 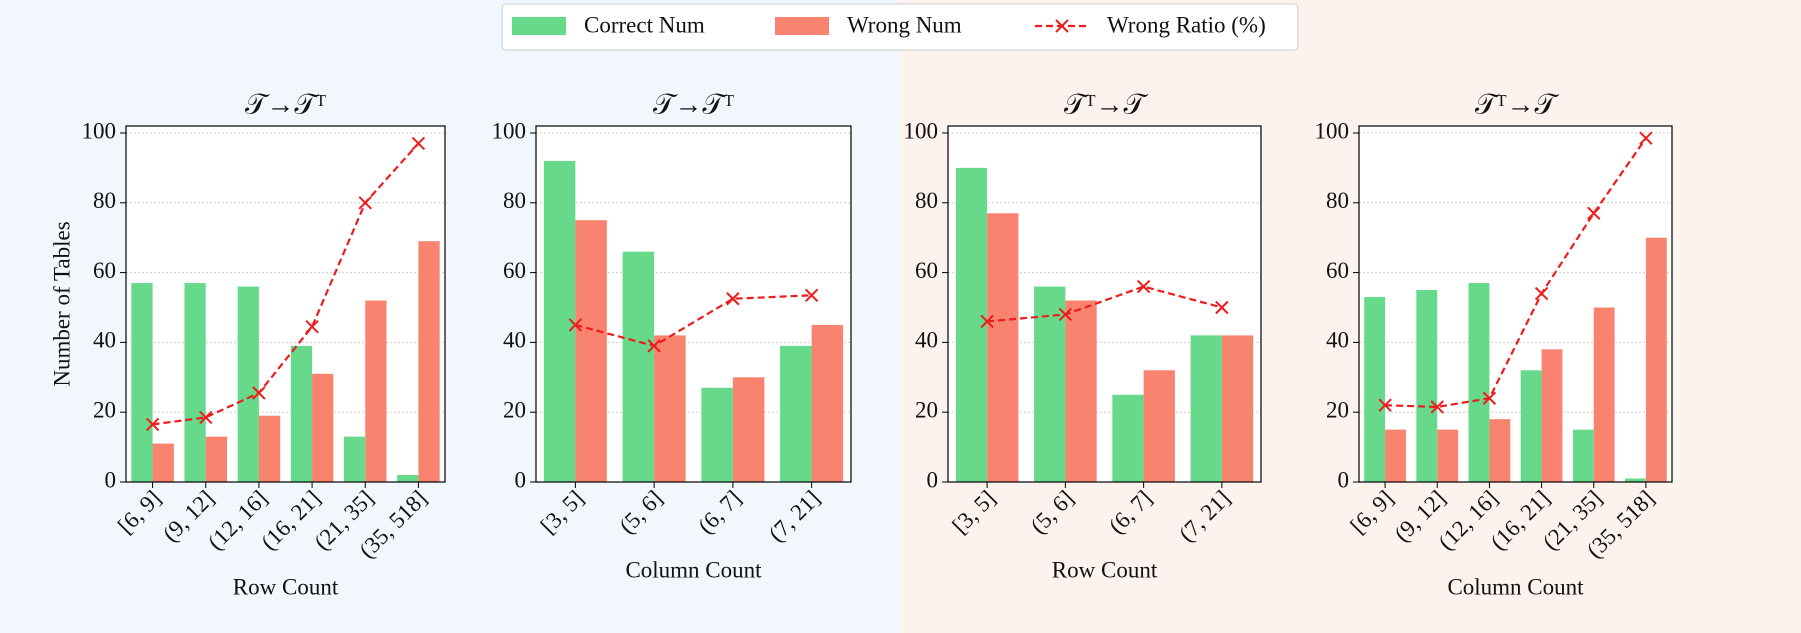 What do you see at coordinates (904, 24) in the screenshot?
I see `legend-label: Wrong Num` at bounding box center [904, 24].